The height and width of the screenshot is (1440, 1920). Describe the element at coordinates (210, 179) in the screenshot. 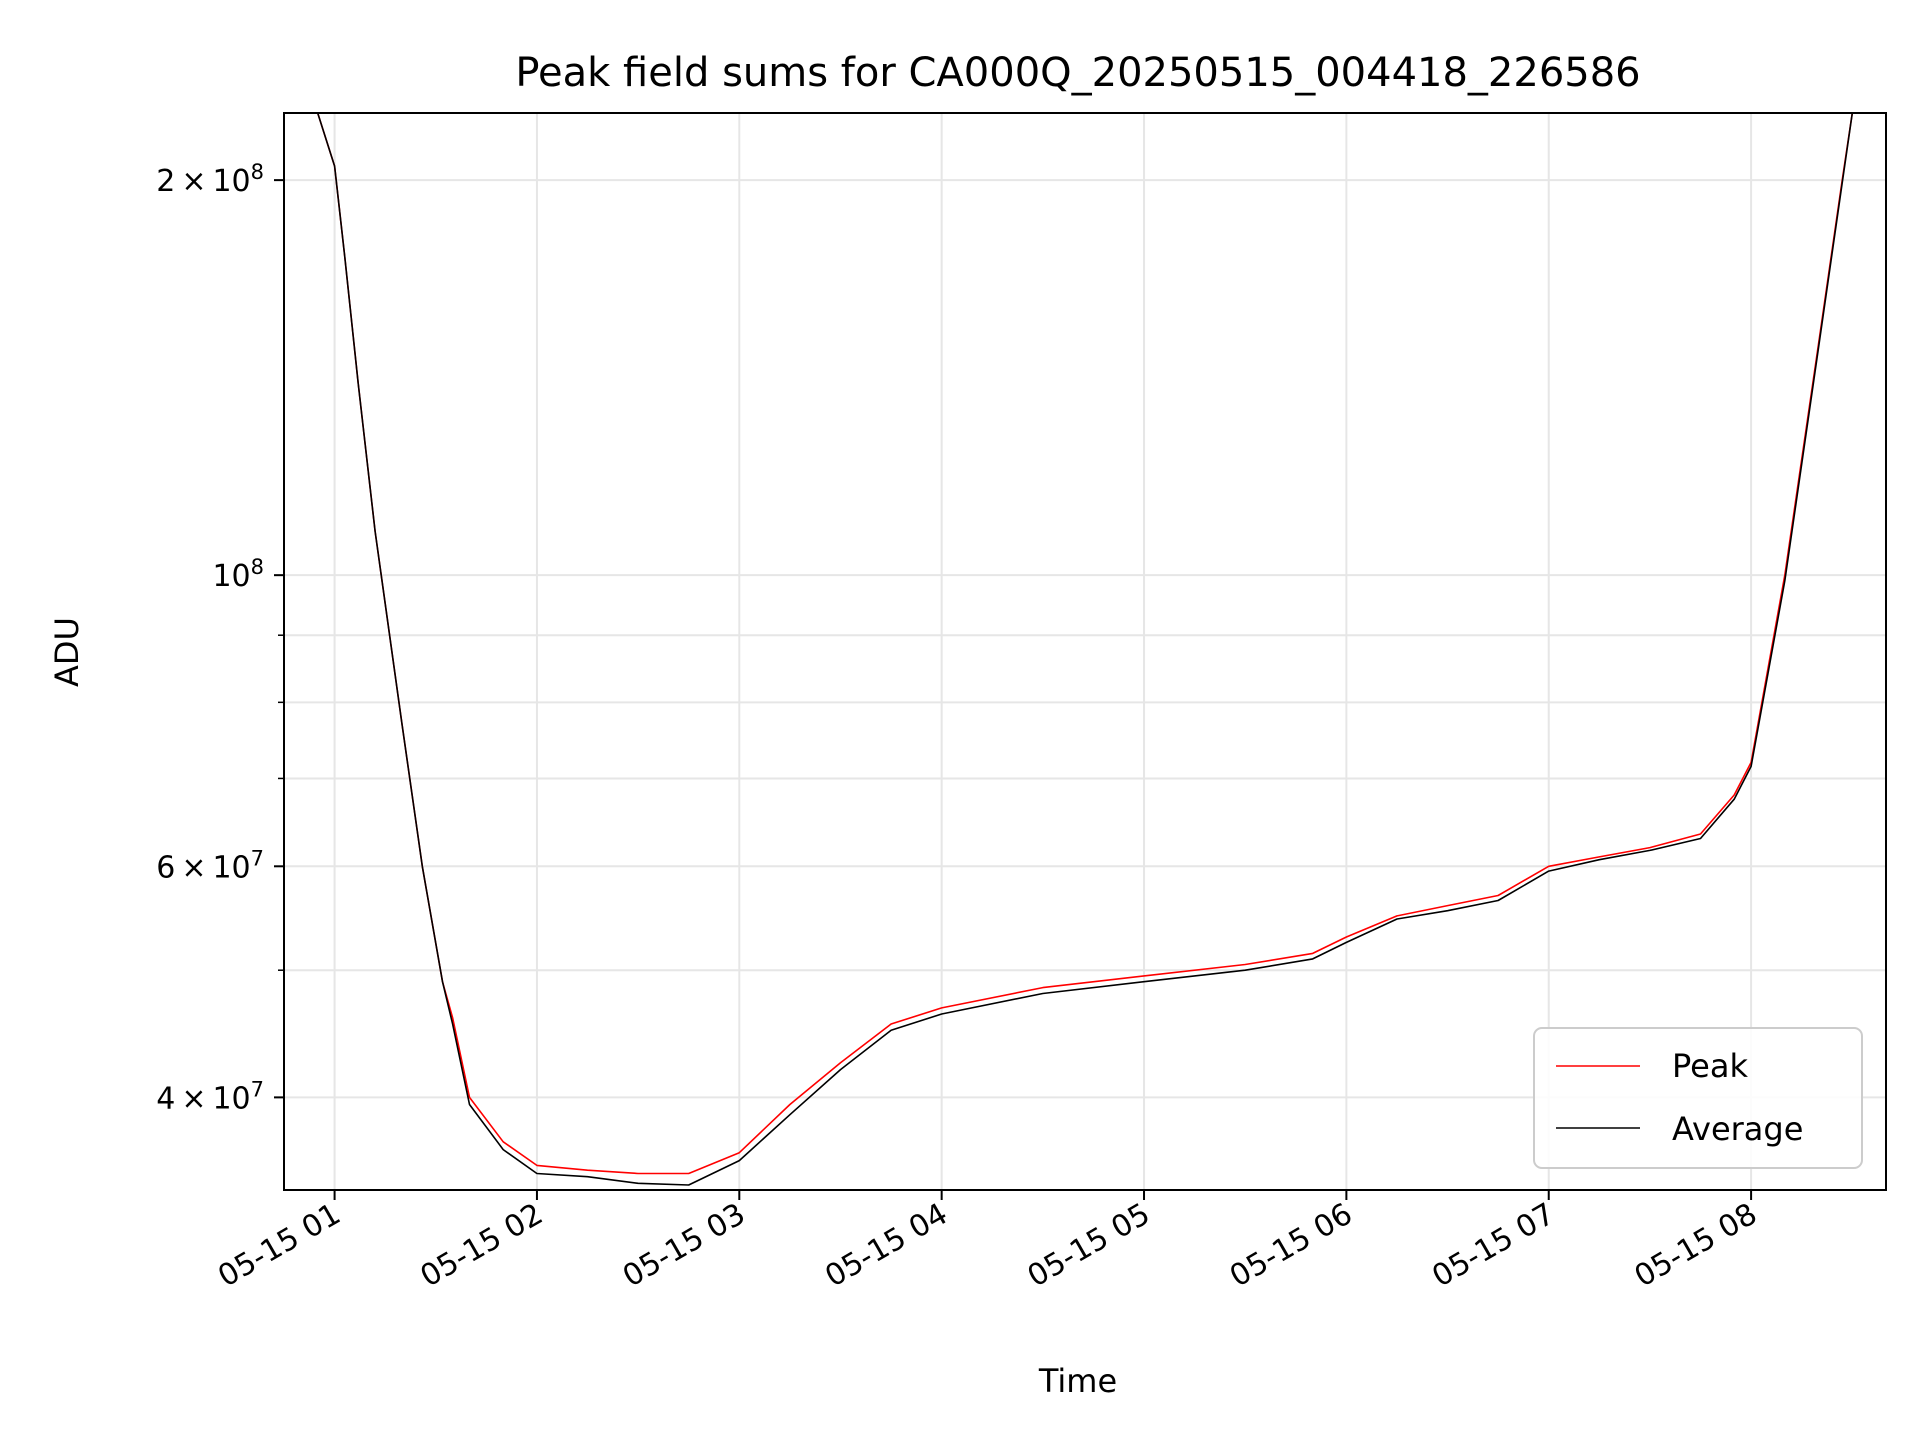

I see `y-tick-label: 2 × 108` at that location.